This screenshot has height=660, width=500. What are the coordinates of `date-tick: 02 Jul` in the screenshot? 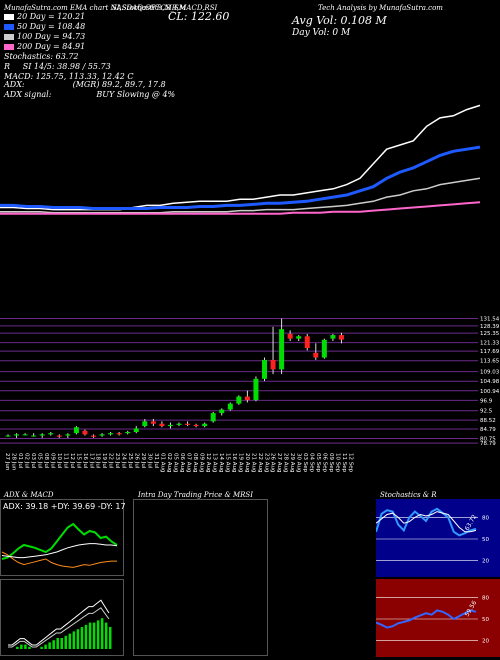 It's located at (26, 461).